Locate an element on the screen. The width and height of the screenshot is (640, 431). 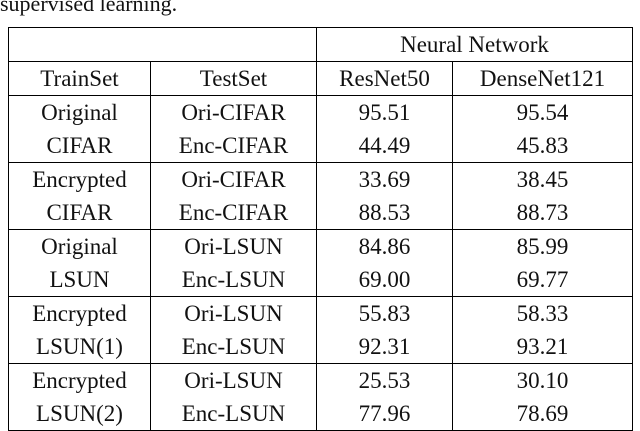
resnet-score: 84.86 is located at coordinates (384, 246).